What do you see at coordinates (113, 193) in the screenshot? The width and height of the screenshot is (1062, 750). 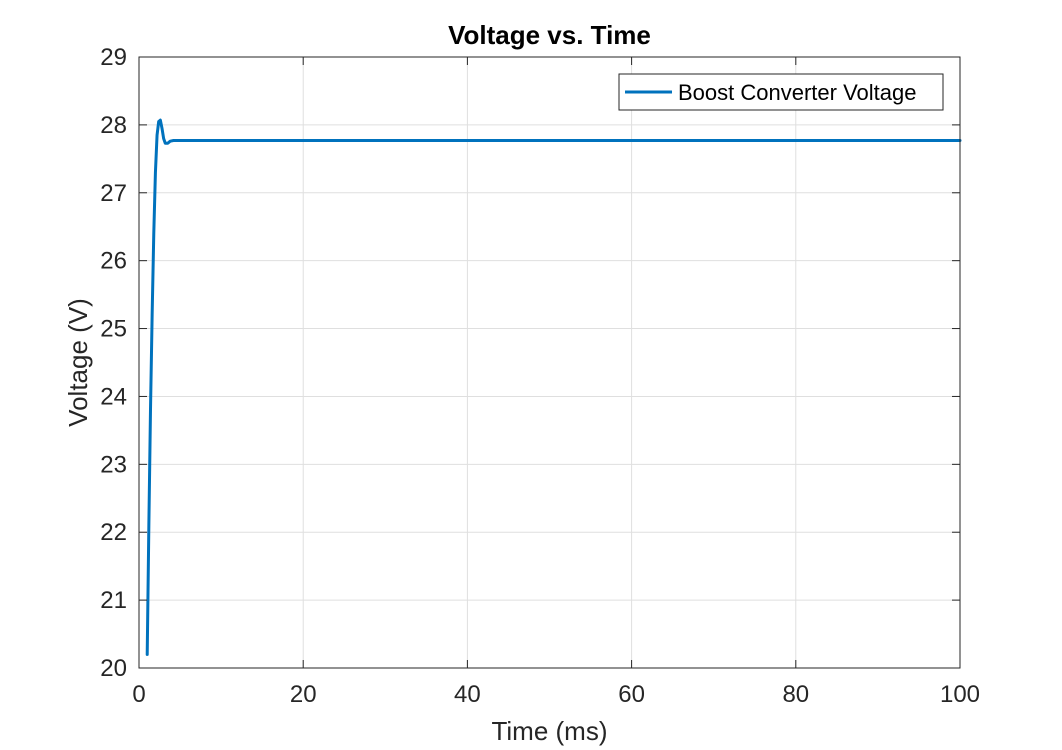 I see `y-tick-label: 27` at bounding box center [113, 193].